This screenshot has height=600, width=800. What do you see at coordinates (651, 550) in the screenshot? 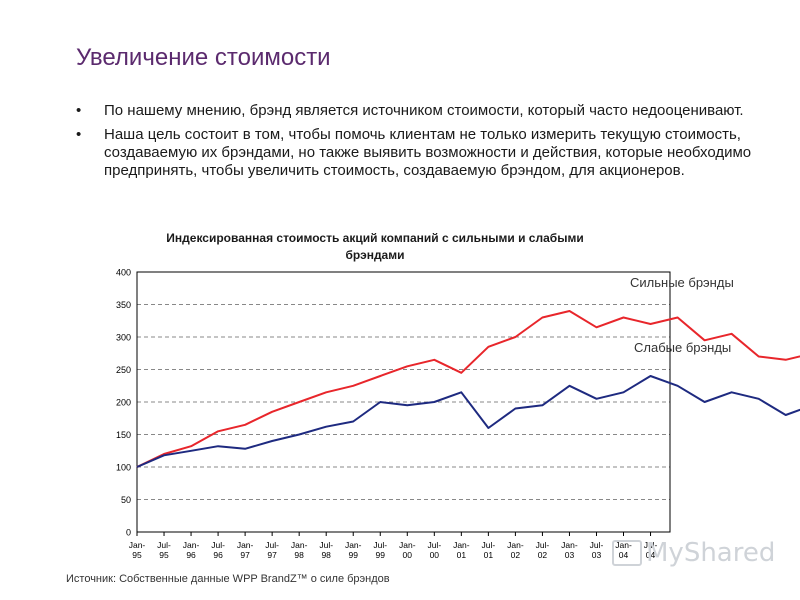
I see `x-tick-label: Jul-04` at bounding box center [651, 550].